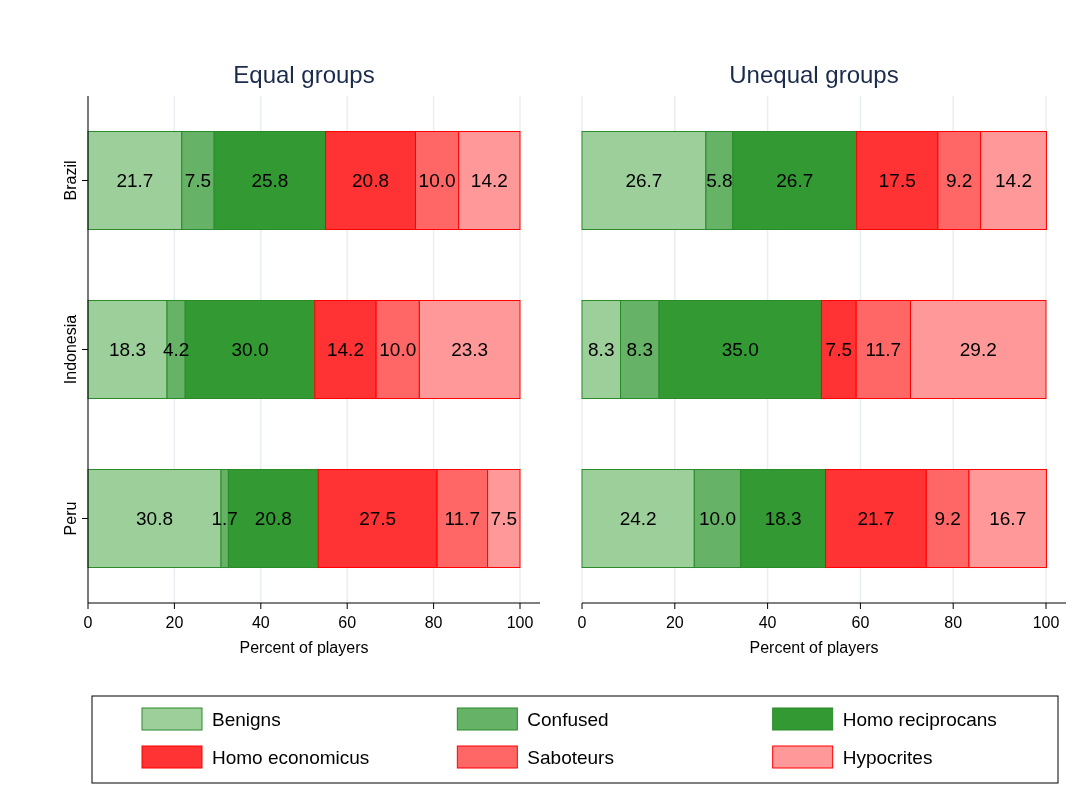 The height and width of the screenshot is (792, 1083). Describe the element at coordinates (70, 349) in the screenshot. I see `y-tick-label: Indonesia` at that location.